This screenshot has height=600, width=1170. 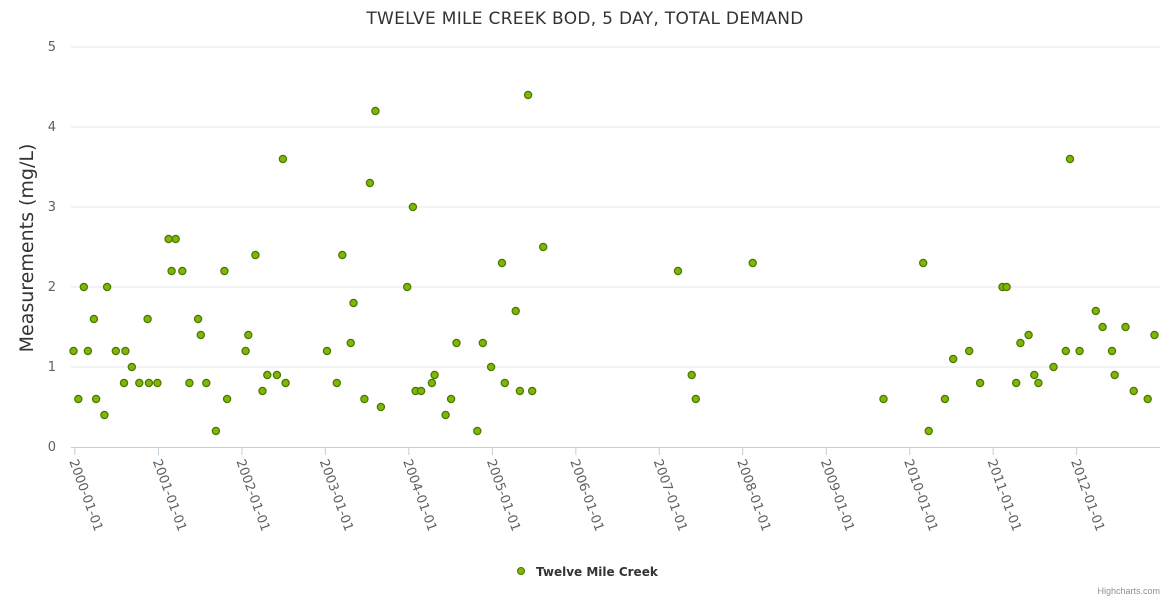 I want to click on x-tick-label: 2001-01-01, so click(x=169, y=495).